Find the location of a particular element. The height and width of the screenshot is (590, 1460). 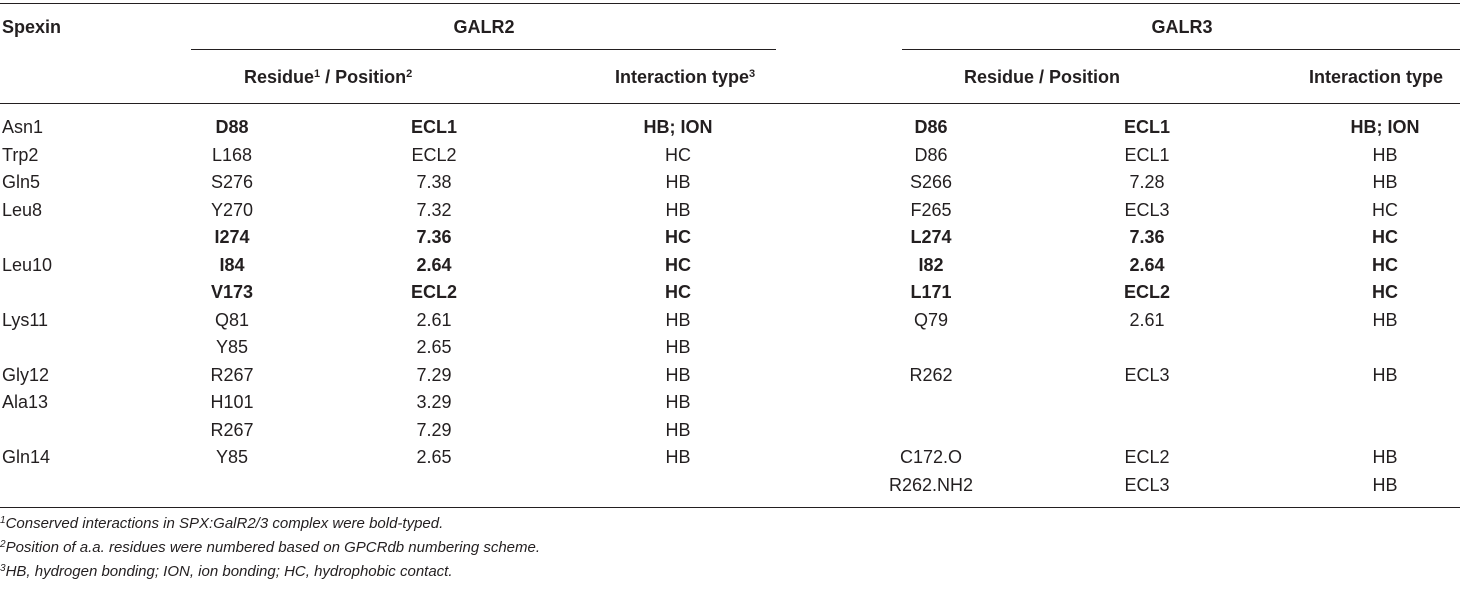

cell-galr3-residue: R262.NH2 is located at coordinates (931, 484).